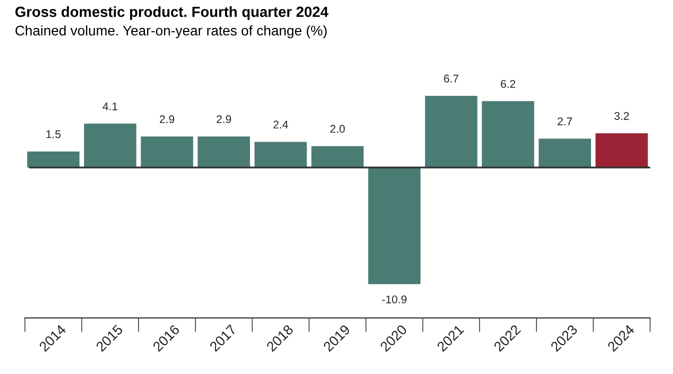  Describe the element at coordinates (394, 299) in the screenshot. I see `data-label: -10.9` at that location.